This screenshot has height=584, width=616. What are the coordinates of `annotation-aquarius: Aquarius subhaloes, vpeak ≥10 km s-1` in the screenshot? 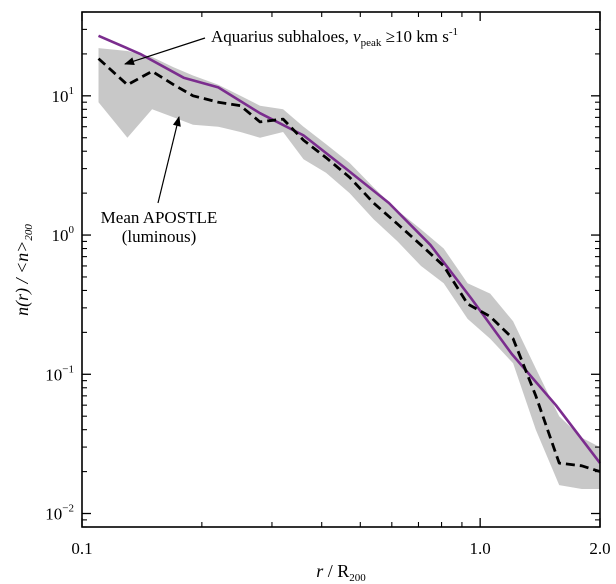 It's located at (334, 37).